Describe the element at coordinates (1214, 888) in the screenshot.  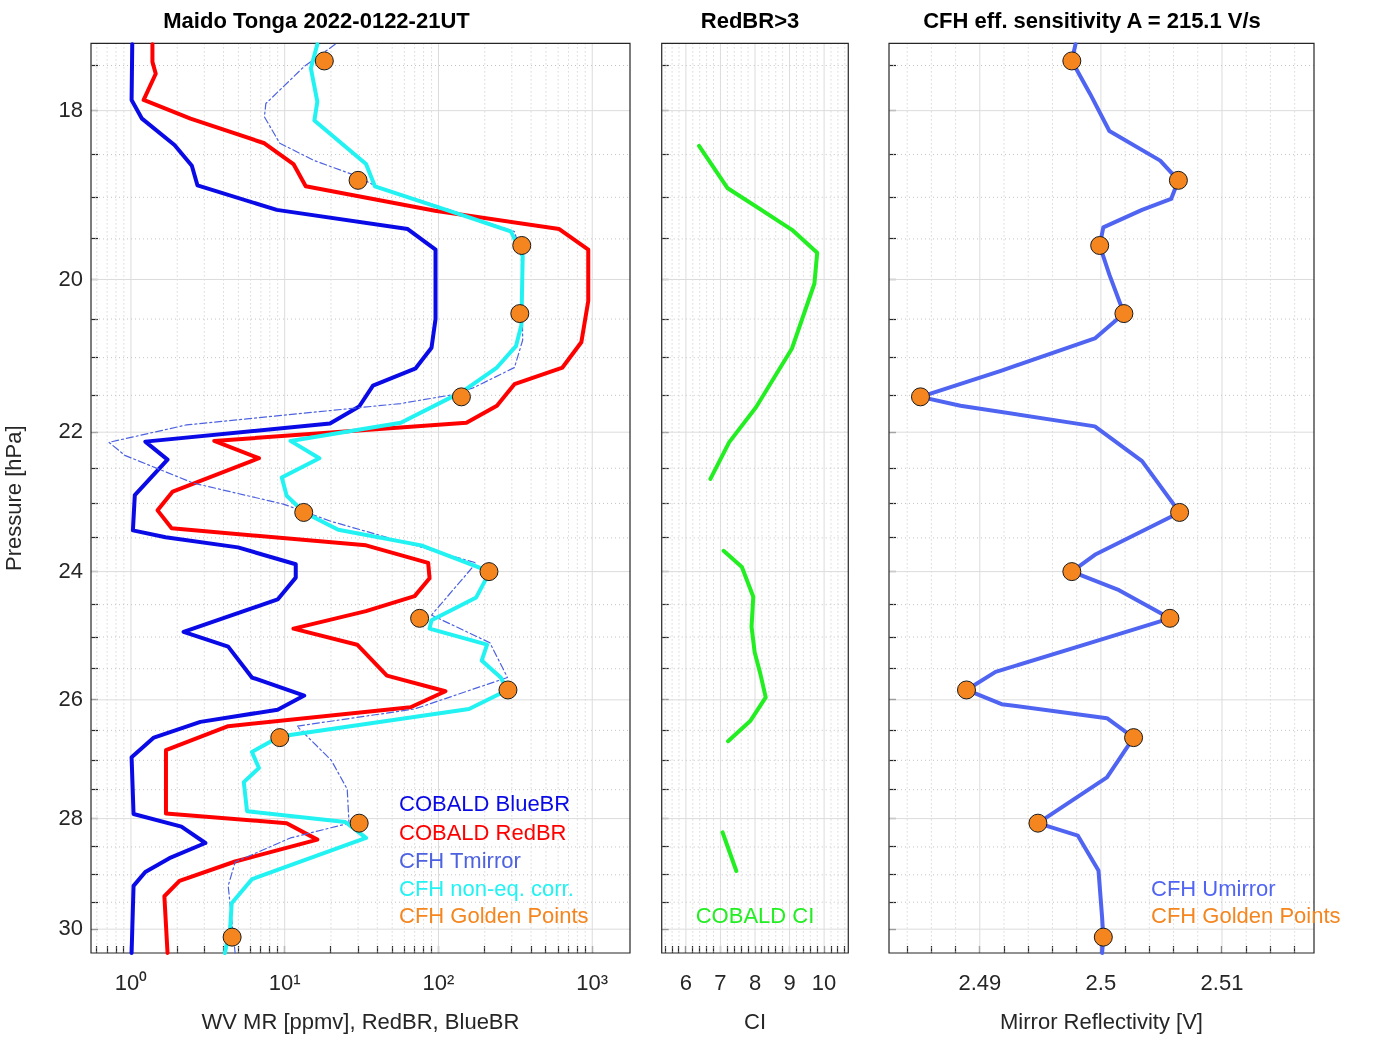
I see `text: CFH Umirror` at that location.